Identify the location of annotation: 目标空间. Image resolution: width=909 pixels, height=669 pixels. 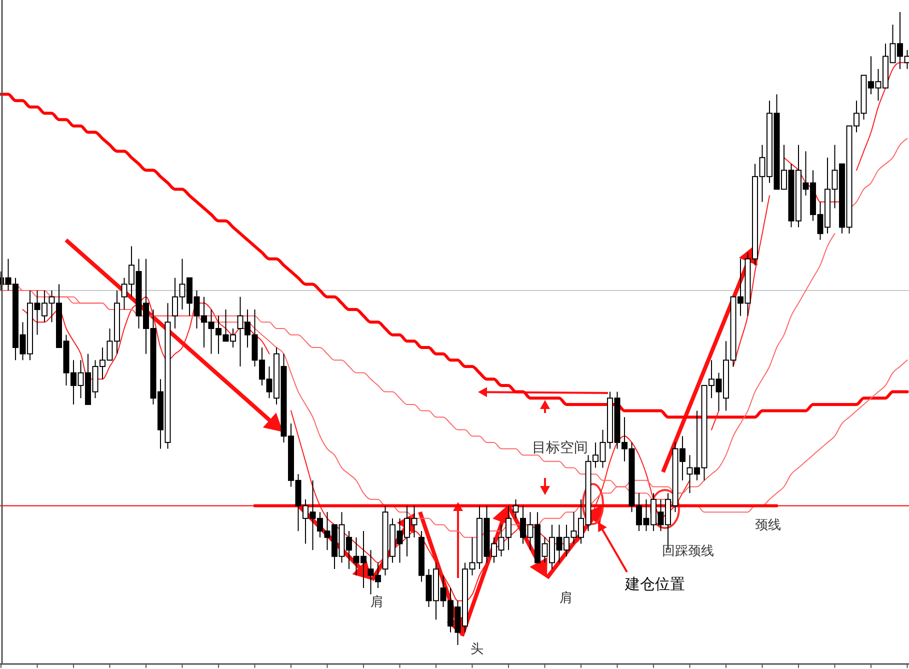
(560, 448).